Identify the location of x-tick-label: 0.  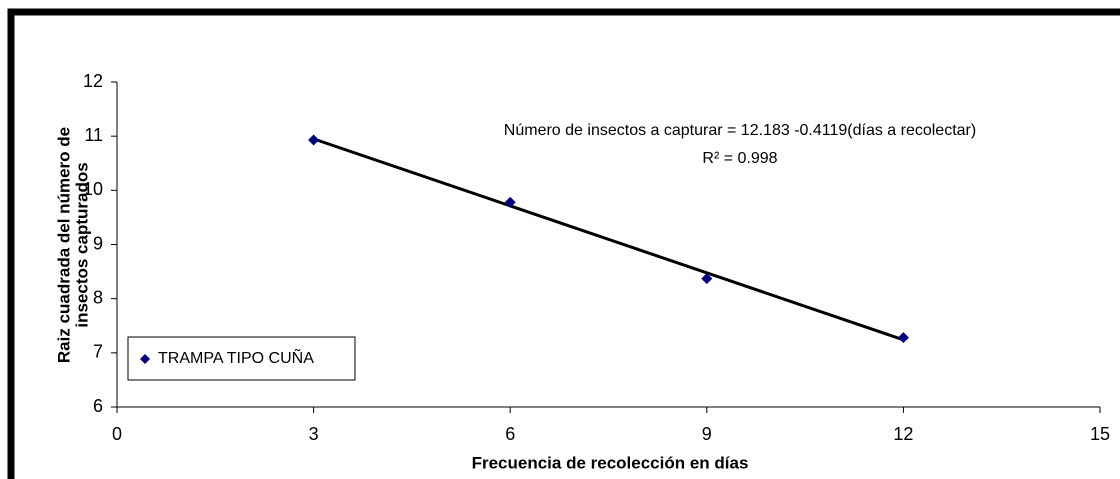
(117, 434).